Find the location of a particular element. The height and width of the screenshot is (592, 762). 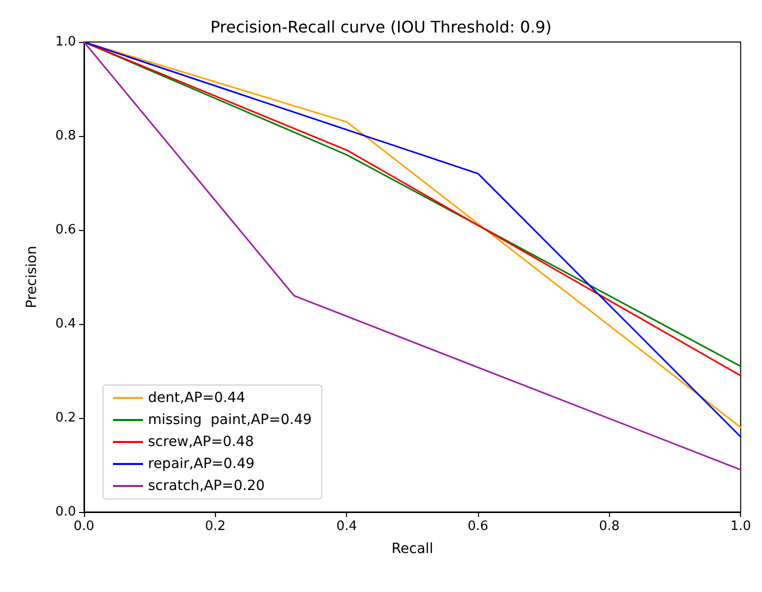

y-tick-label: 0.0 is located at coordinates (65, 512).